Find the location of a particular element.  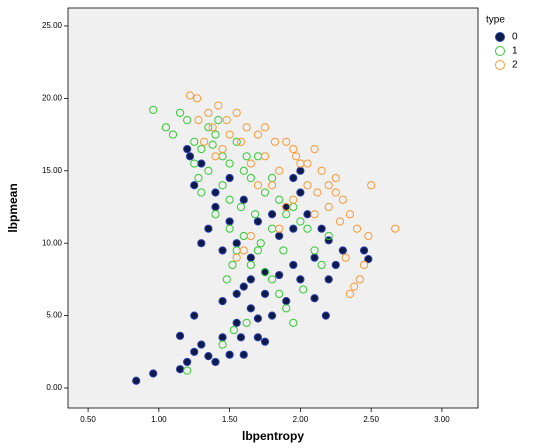

y-tick-label: 20.00 is located at coordinates (52, 97).